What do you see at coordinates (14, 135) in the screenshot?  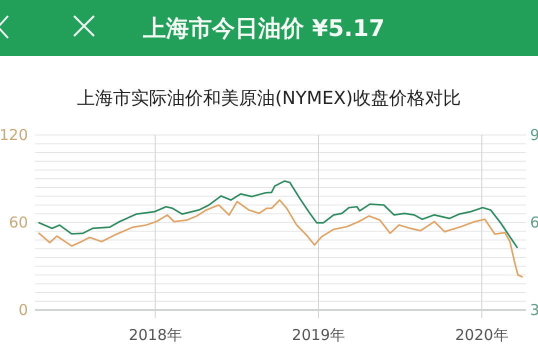 I see `y-tick-label: 120` at bounding box center [14, 135].